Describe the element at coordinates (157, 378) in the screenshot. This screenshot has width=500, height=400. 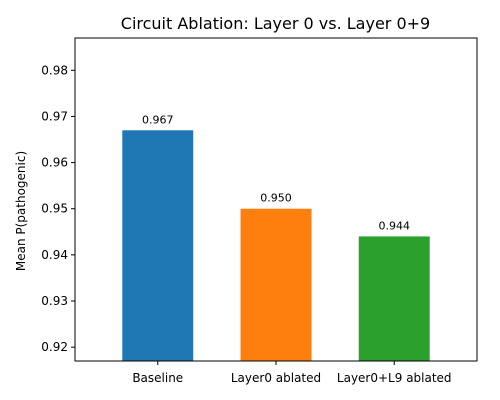
I see `x-tick-label: Baseline` at that location.